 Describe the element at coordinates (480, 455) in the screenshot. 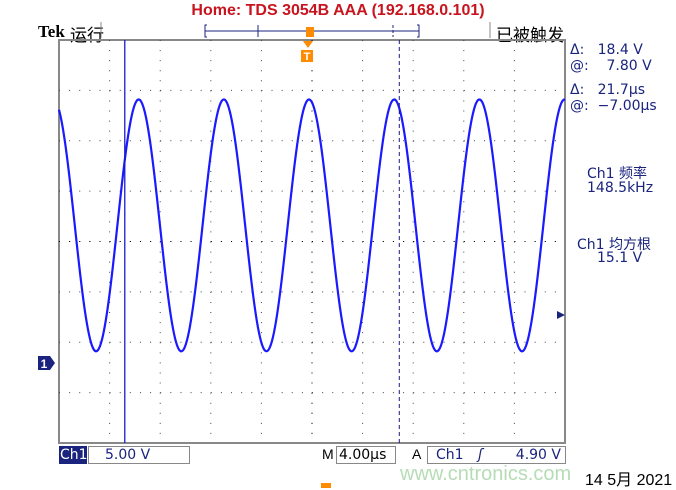

I see `rising-edge-icon: ʃ` at that location.